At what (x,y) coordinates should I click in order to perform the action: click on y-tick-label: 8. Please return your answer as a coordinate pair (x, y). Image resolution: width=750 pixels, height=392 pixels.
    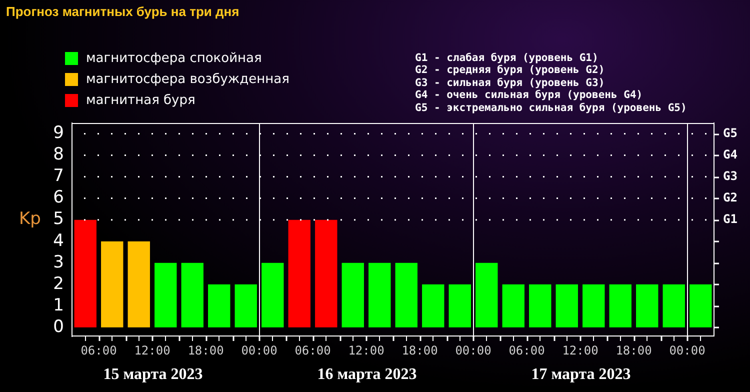
    Looking at the image, I should click on (58, 154).